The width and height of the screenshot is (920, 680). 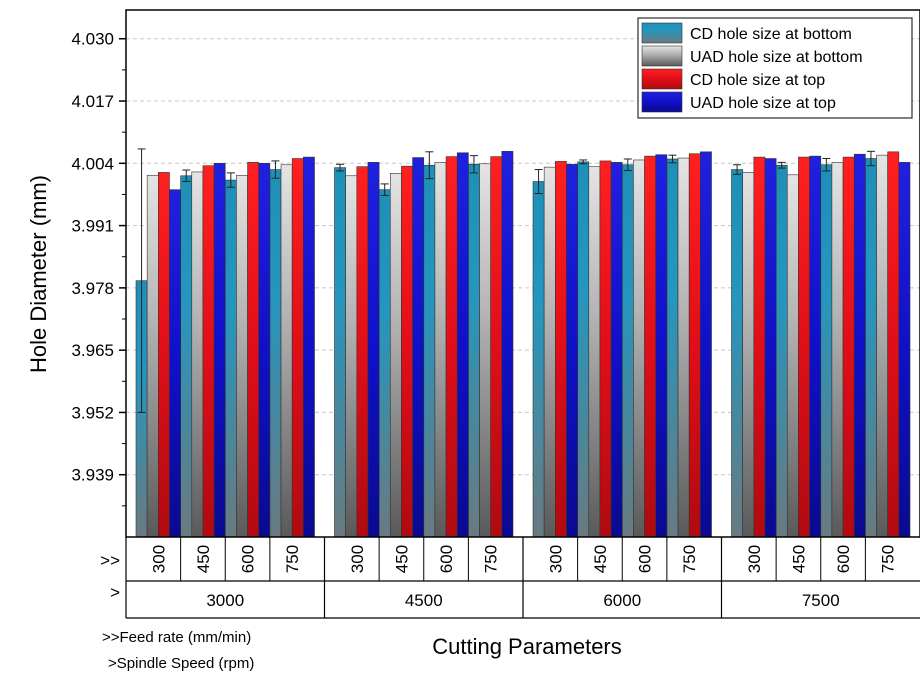 What do you see at coordinates (38, 274) in the screenshot?
I see `y-axis-label: Hole Diameter (mm)` at bounding box center [38, 274].